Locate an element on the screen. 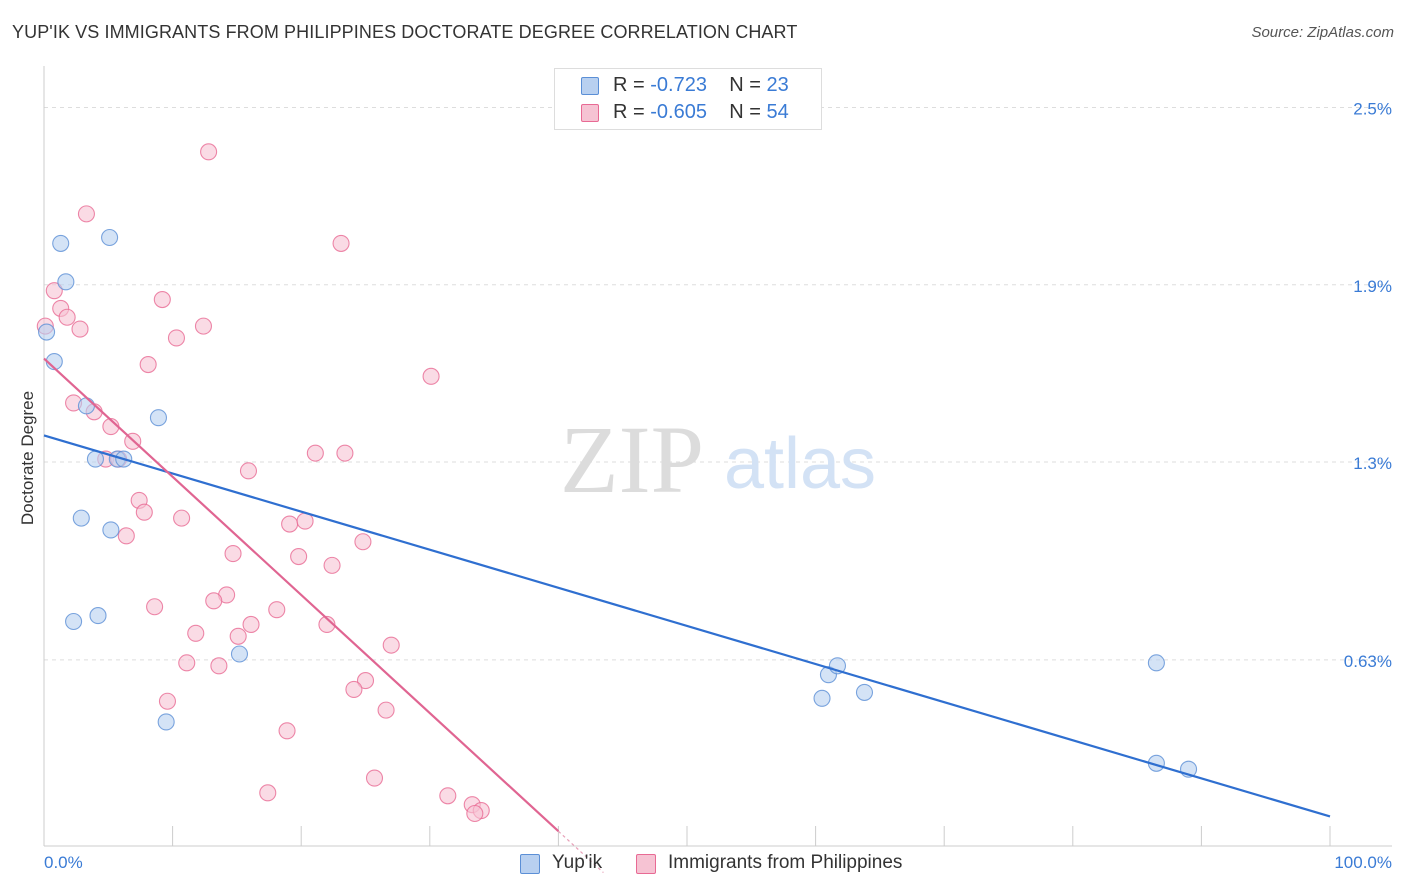 The height and width of the screenshot is (892, 1406). y-tick-label: 0.63% is located at coordinates (1368, 661).